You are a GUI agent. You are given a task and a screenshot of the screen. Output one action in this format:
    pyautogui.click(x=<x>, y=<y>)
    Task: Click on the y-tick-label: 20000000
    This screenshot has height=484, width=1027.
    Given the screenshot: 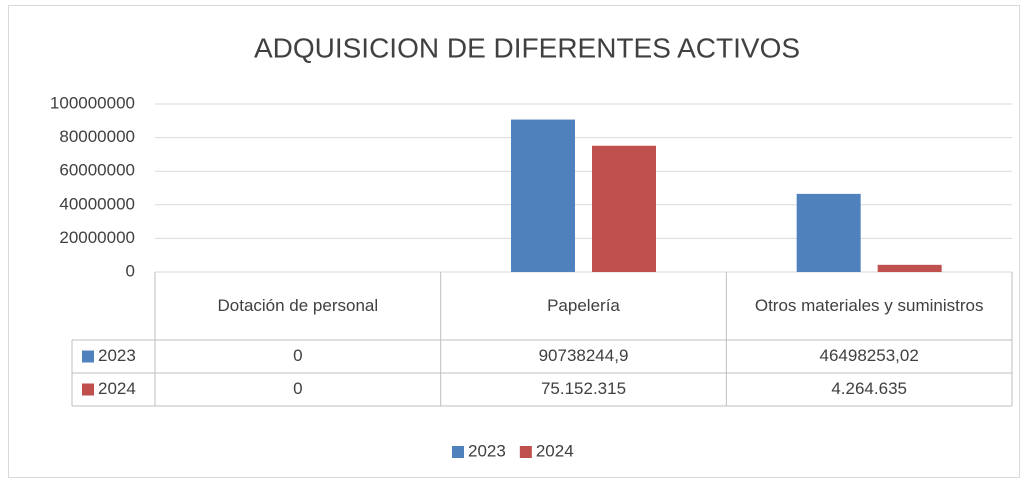 What is the action you would take?
    pyautogui.click(x=97, y=237)
    